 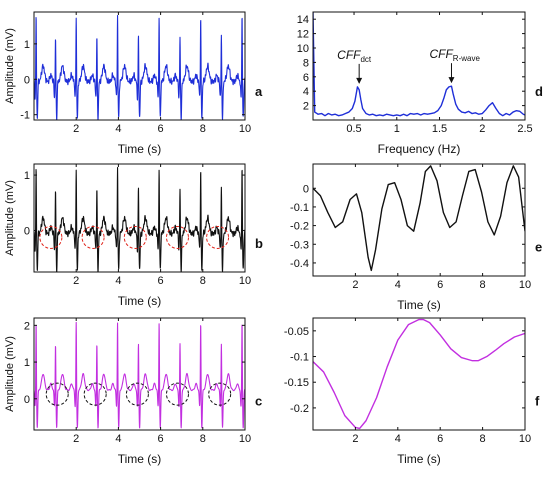 What do you see at coordinates (10, 374) in the screenshot?
I see `y-axis-label-c: Amplitude (mV)` at bounding box center [10, 374].